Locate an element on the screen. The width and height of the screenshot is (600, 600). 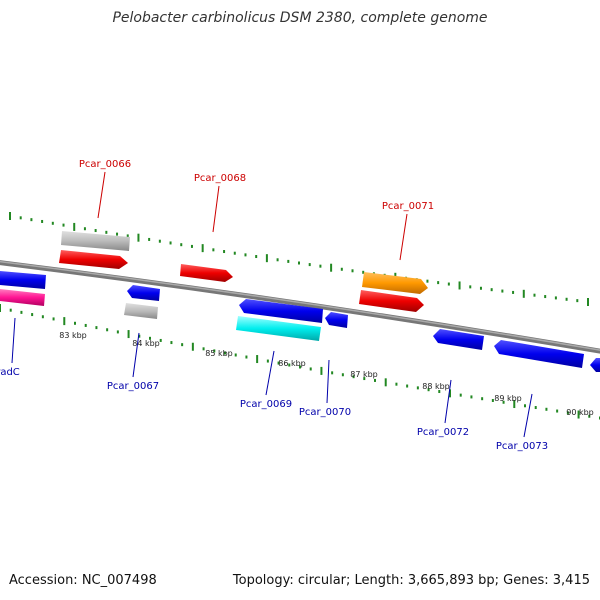
gene-label-forward: Pcar_0068 is located at coordinates (220, 178).